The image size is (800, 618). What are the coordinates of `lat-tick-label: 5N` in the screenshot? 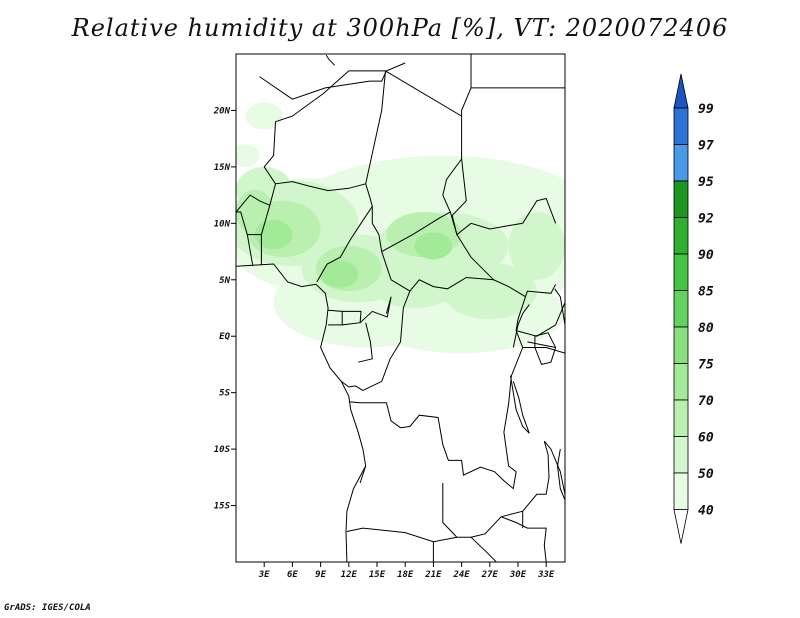 It's located at (224, 281).